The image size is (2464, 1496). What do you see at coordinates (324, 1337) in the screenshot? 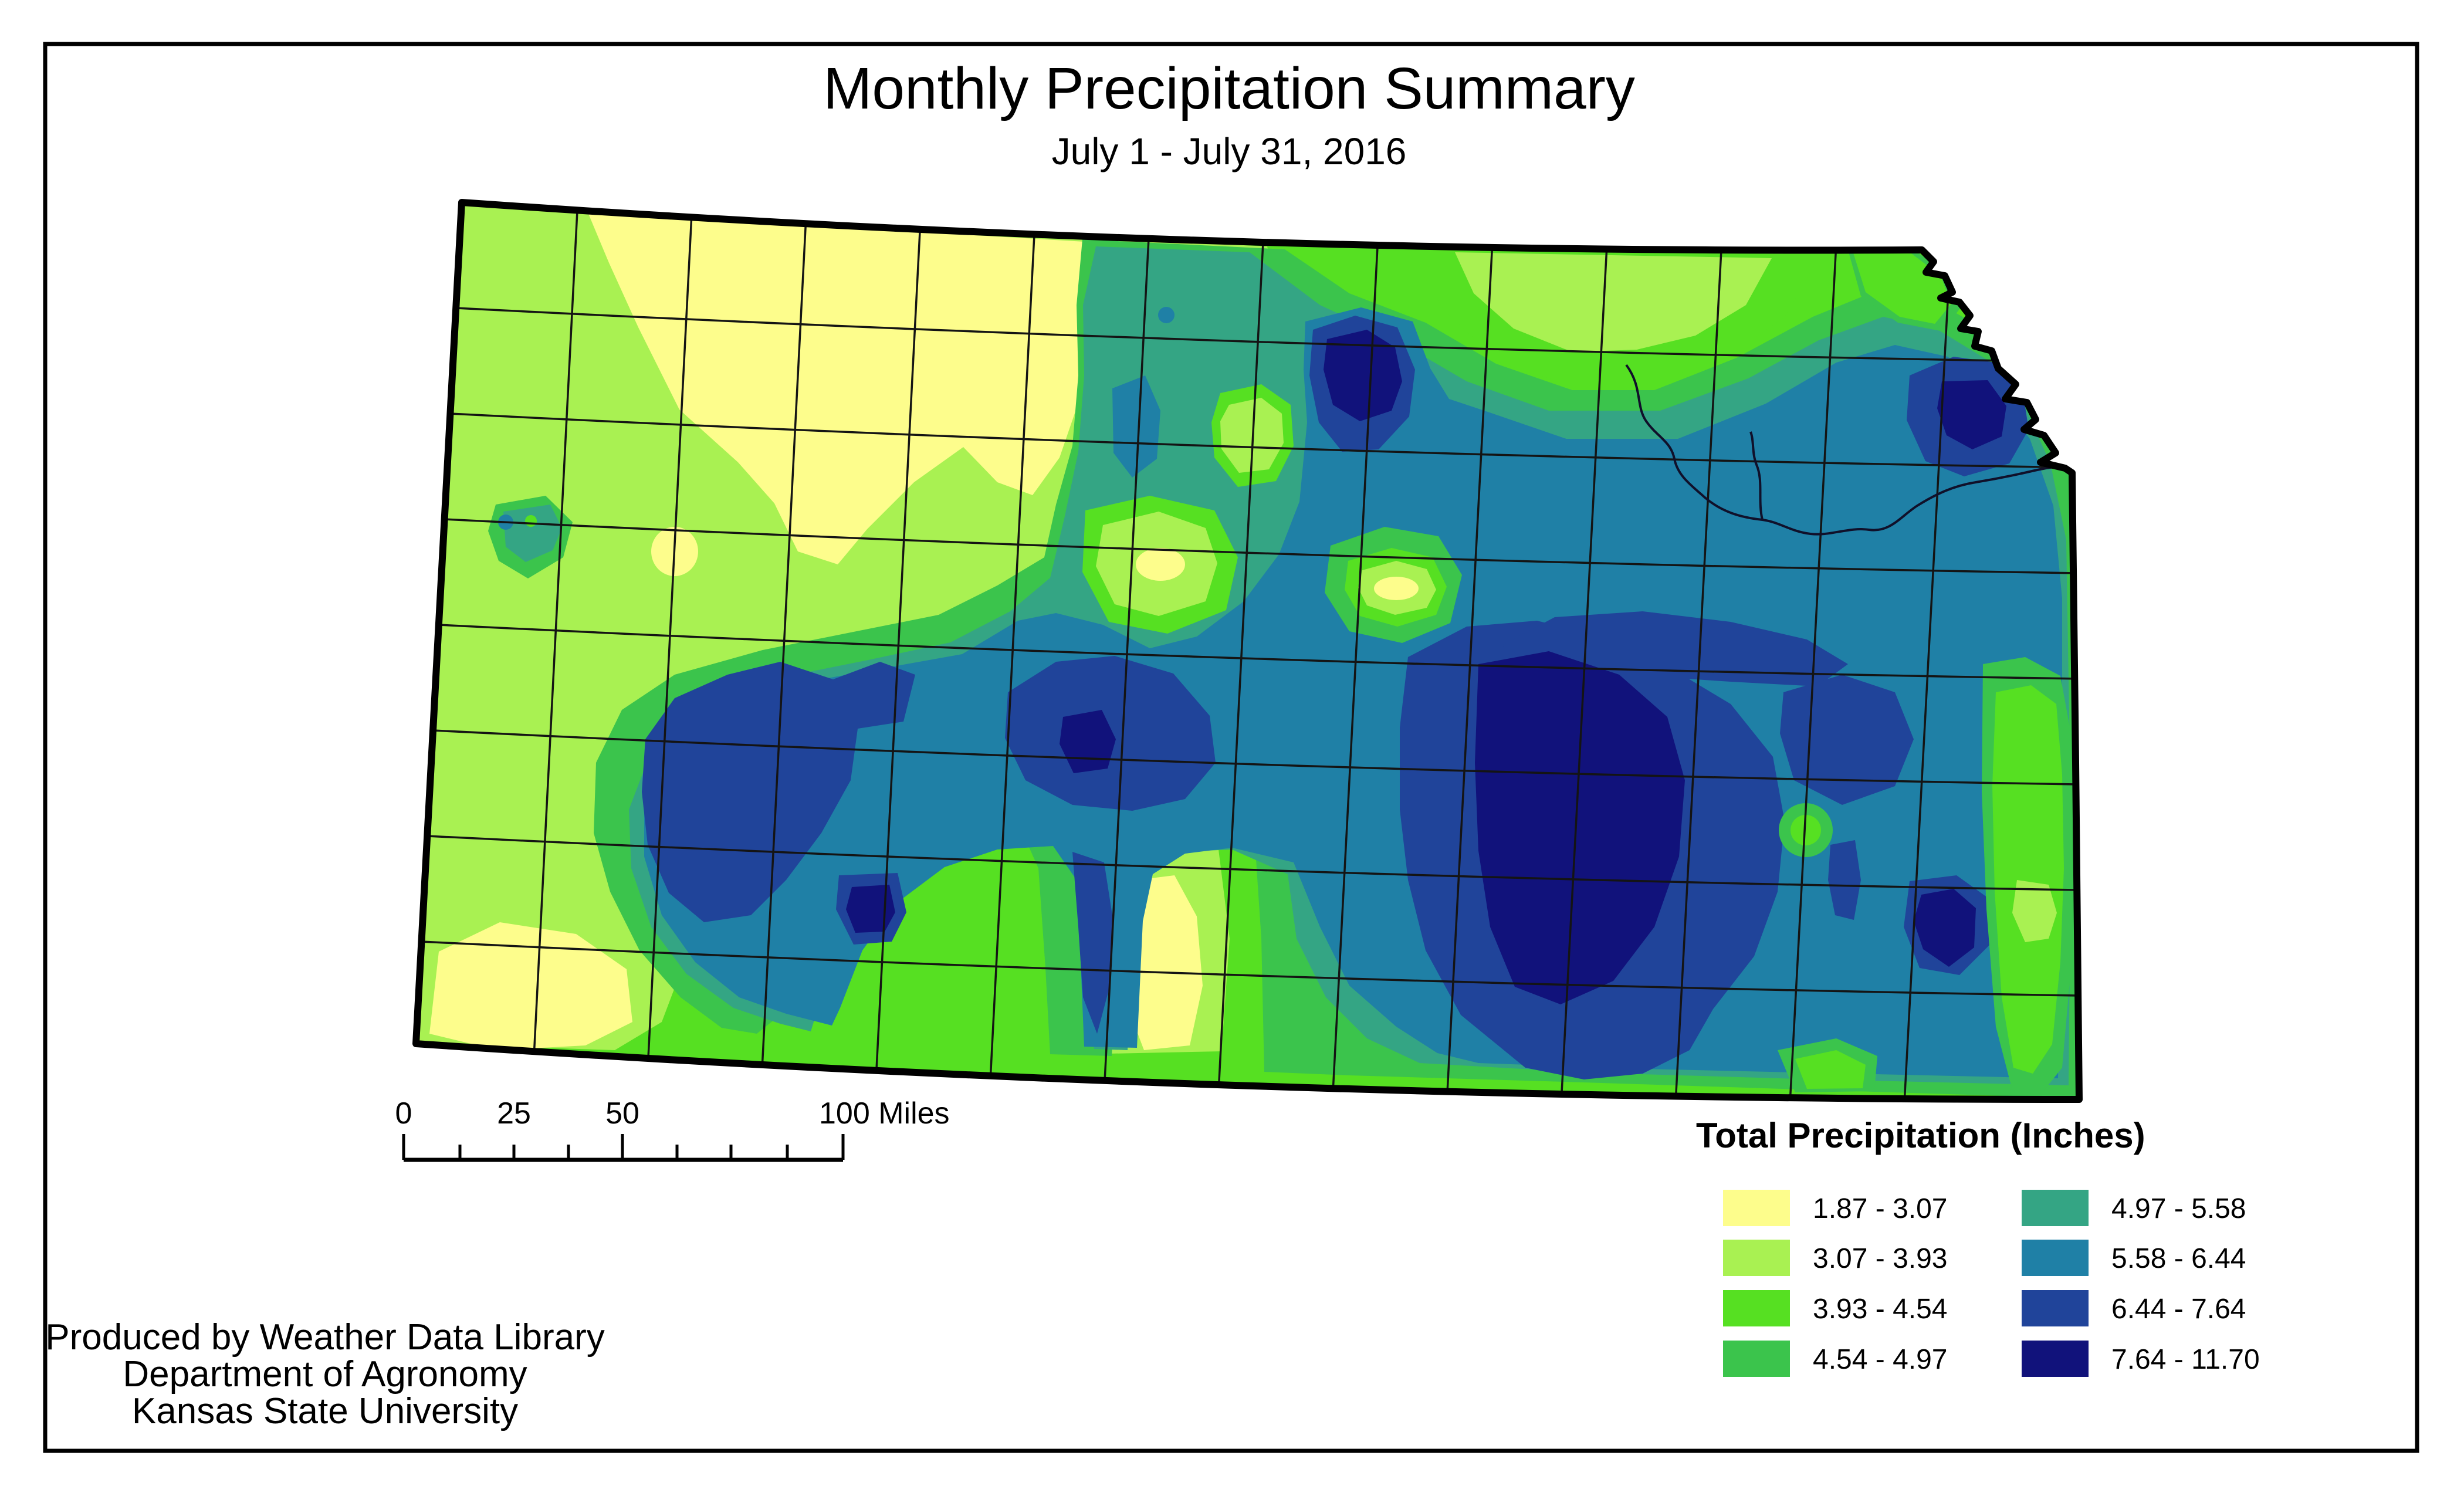
I see `attribution-line-1: Produced by Weather Data Library` at bounding box center [324, 1337].